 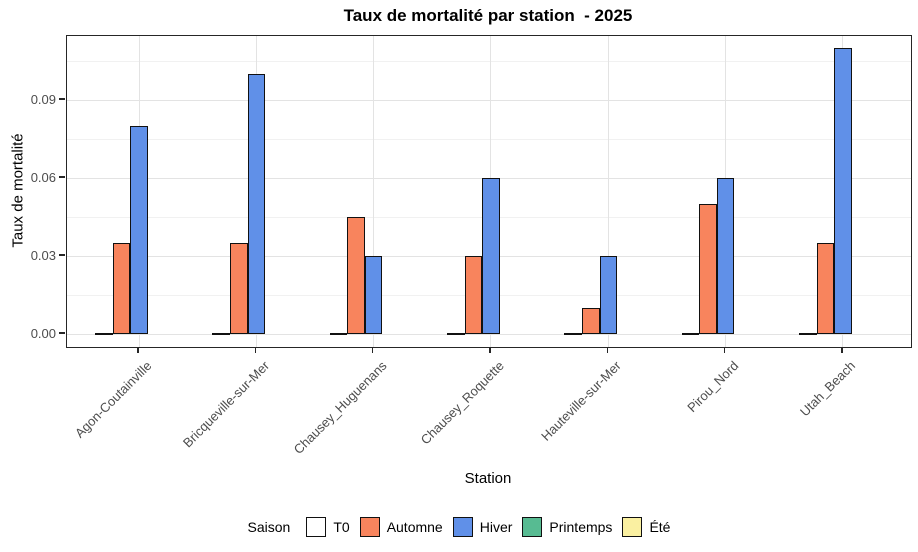 I want to click on x-tick-label: Pirou_Nord, so click(x=713, y=387).